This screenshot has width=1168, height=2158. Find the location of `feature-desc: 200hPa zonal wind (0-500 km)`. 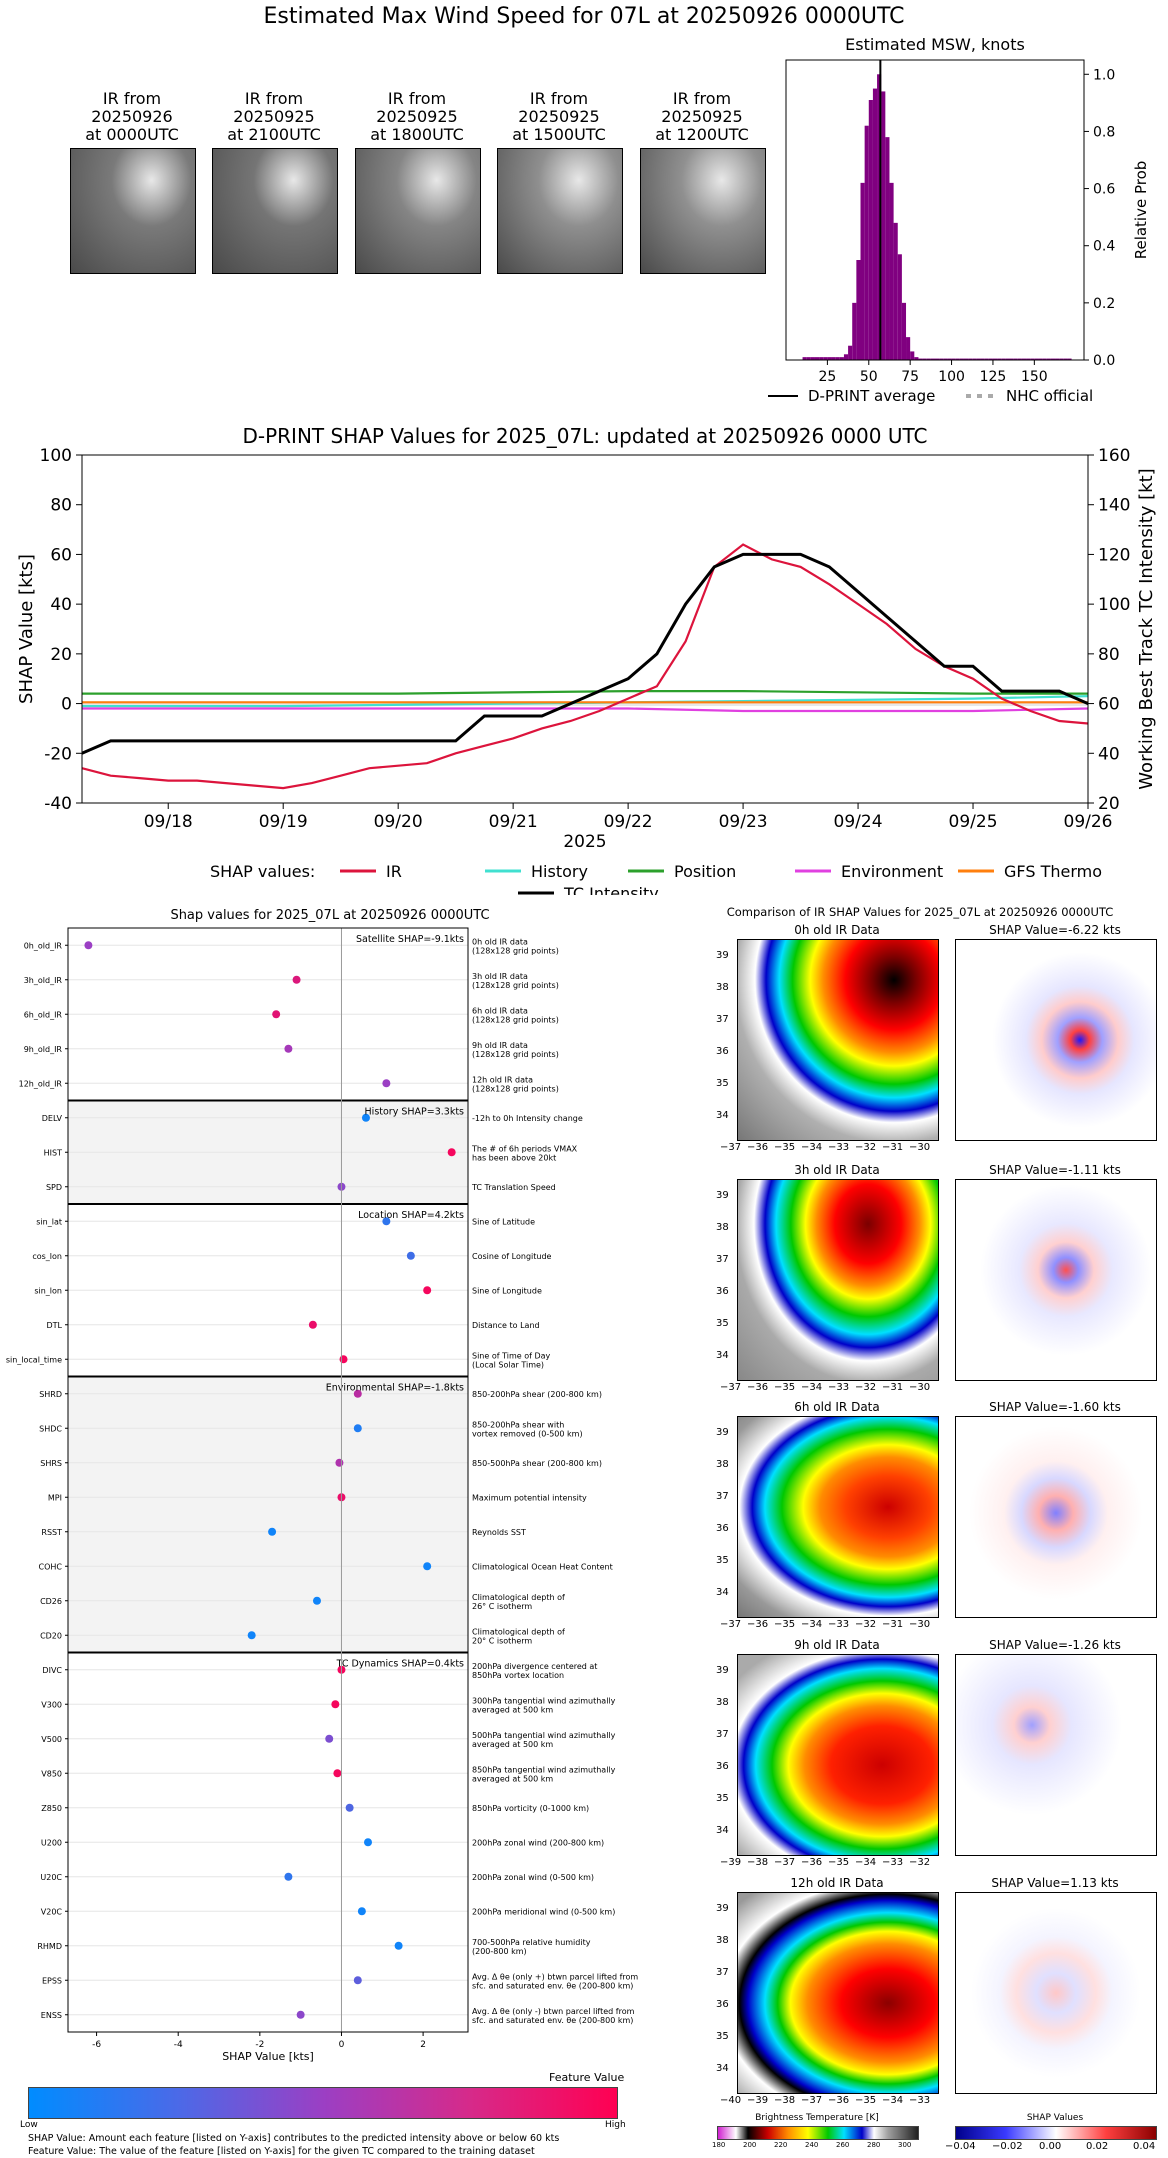

feature-desc: 200hPa zonal wind (0-500 km) is located at coordinates (533, 1877).